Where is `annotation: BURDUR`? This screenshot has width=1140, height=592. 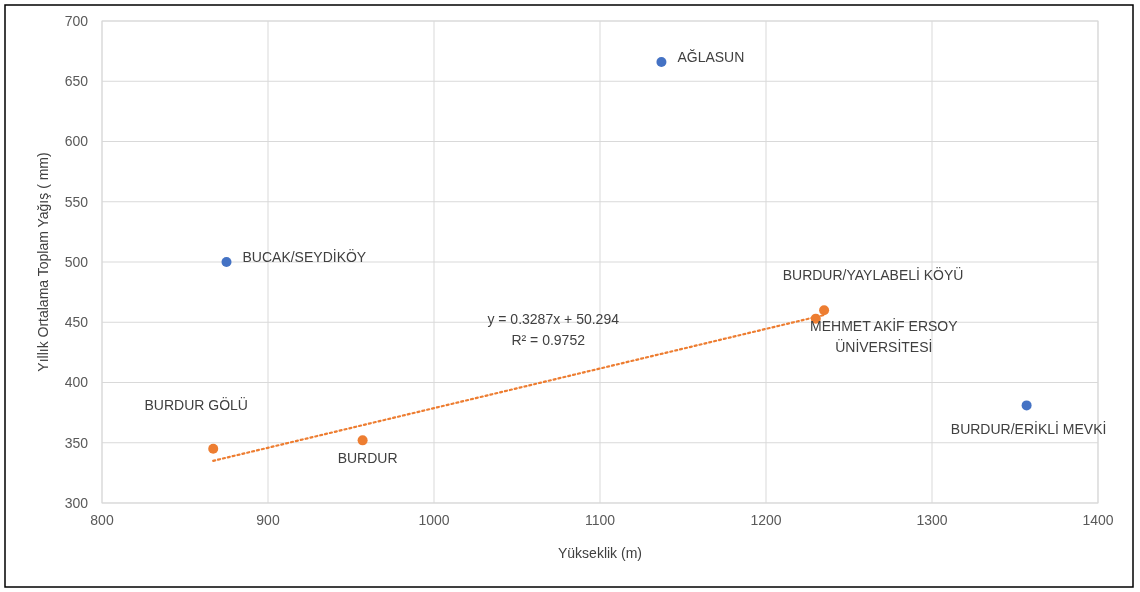
annotation: BURDUR is located at coordinates (367, 458).